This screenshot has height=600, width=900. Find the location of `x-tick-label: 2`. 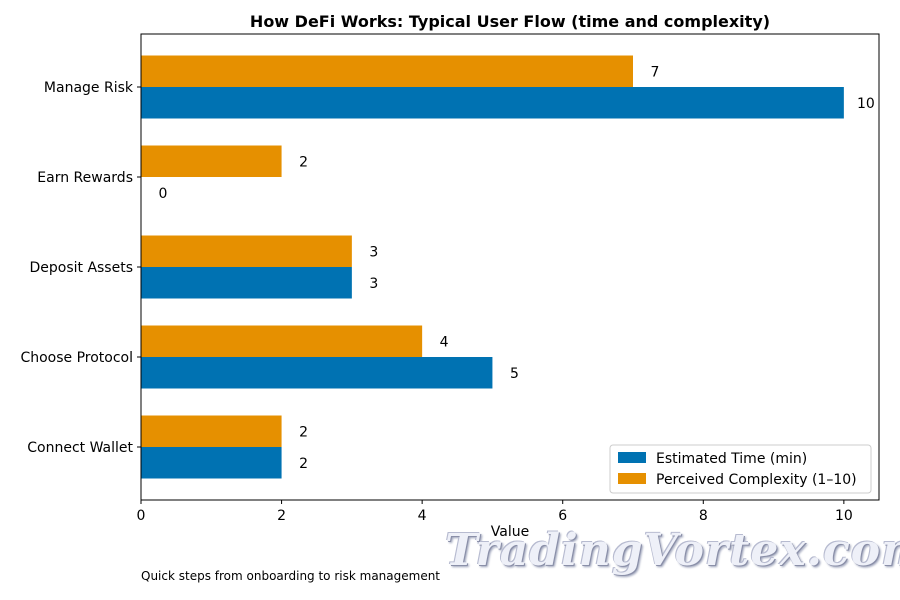

x-tick-label: 2 is located at coordinates (281, 516).